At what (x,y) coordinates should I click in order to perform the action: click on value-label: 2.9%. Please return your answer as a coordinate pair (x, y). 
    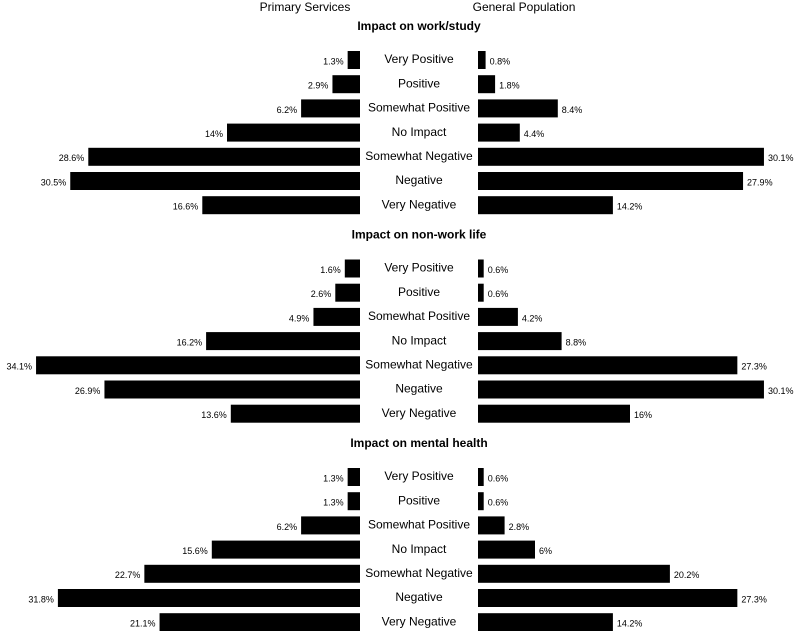
    Looking at the image, I should click on (318, 86).